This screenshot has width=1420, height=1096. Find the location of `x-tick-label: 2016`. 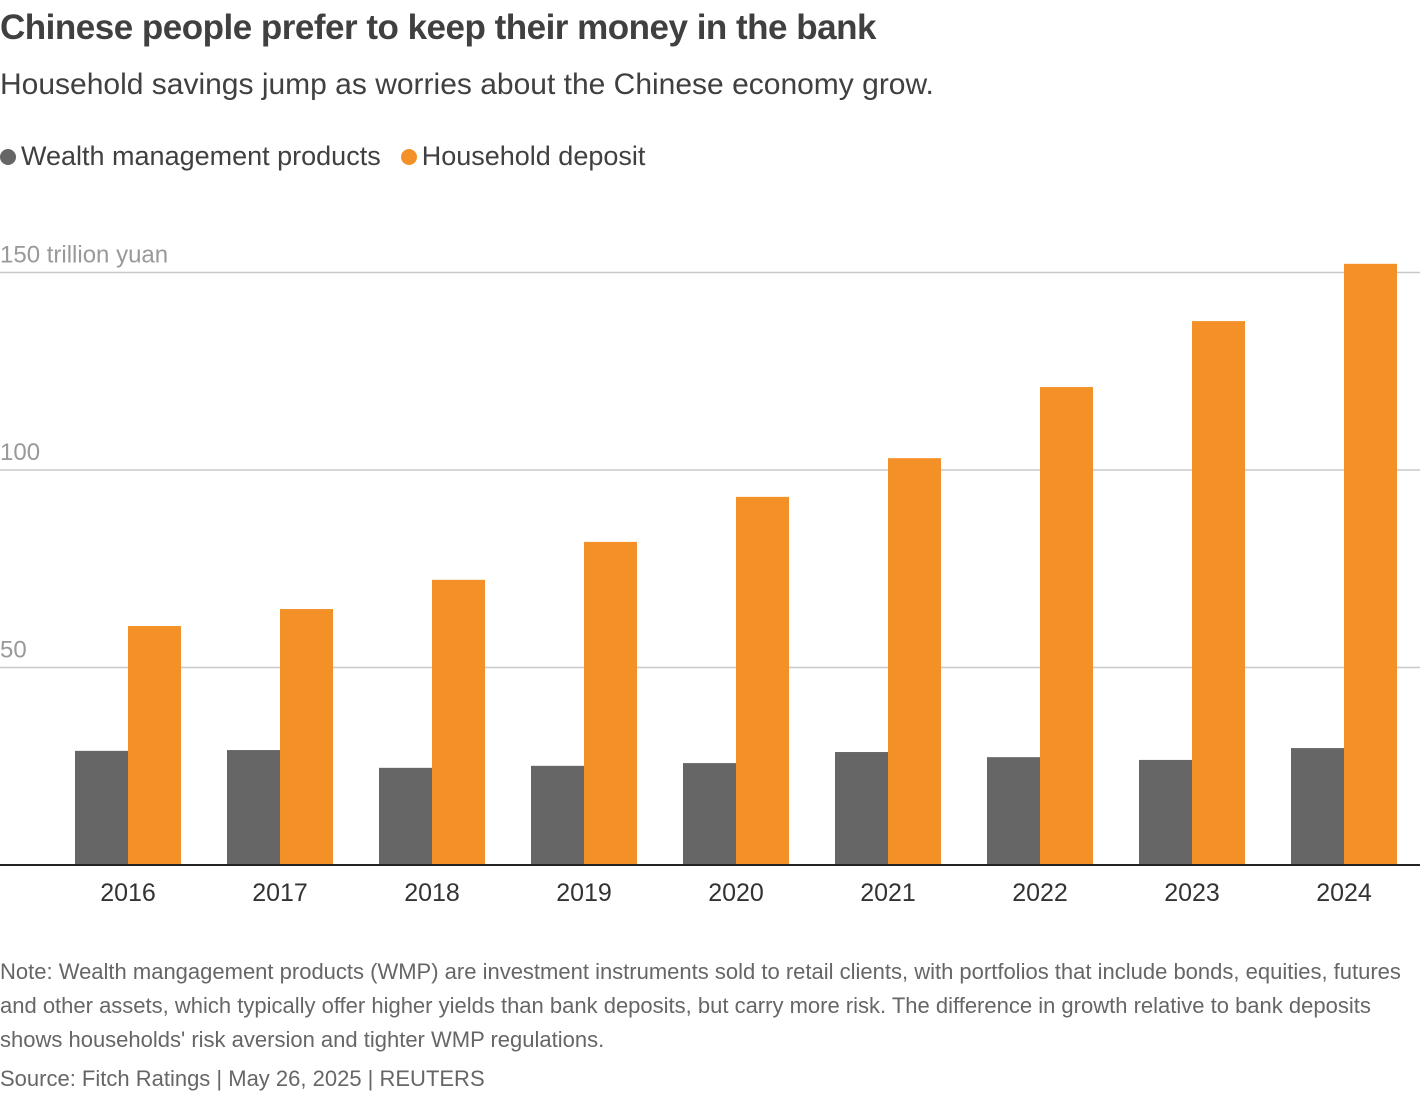

x-tick-label: 2016 is located at coordinates (128, 893).